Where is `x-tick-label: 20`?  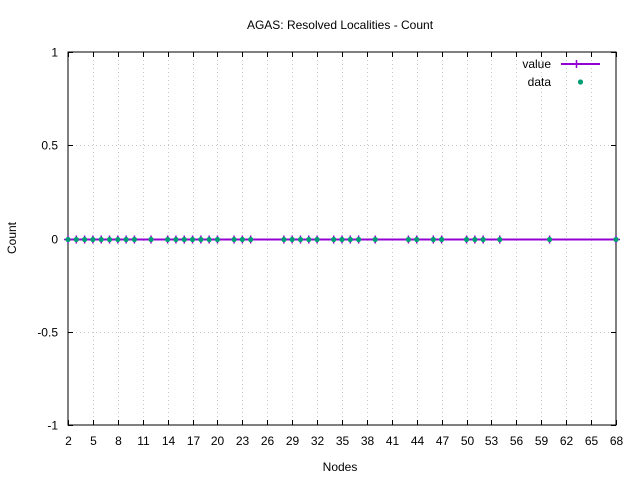
x-tick-label: 20 is located at coordinates (218, 441).